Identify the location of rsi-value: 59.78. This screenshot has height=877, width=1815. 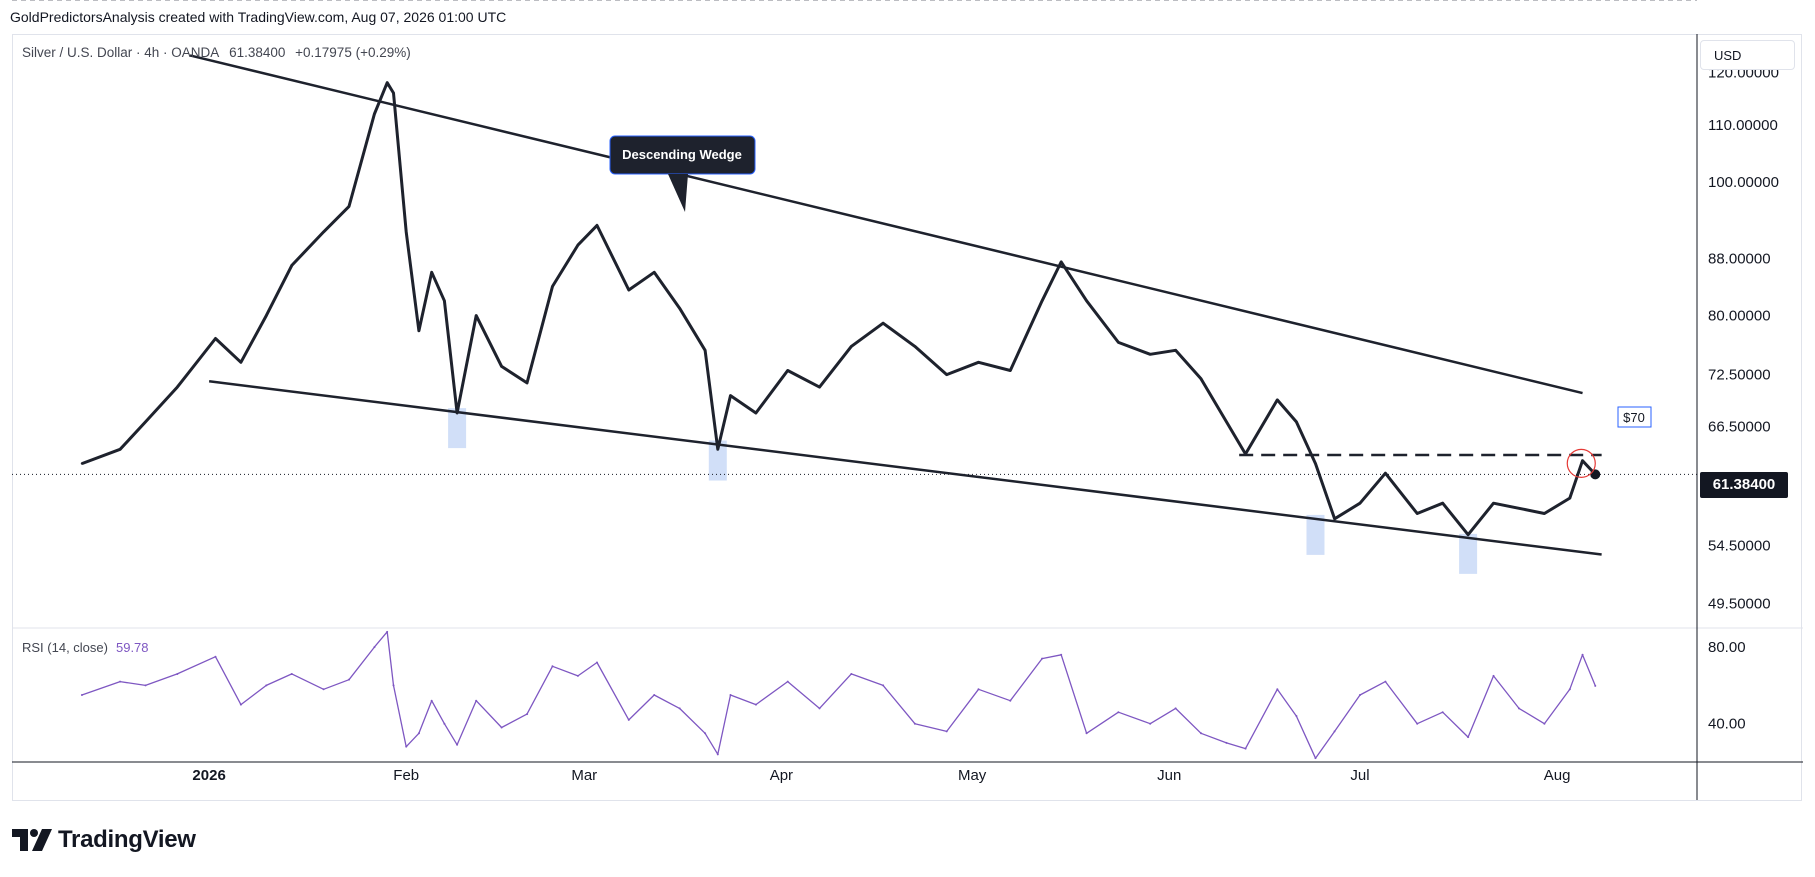
(132, 647).